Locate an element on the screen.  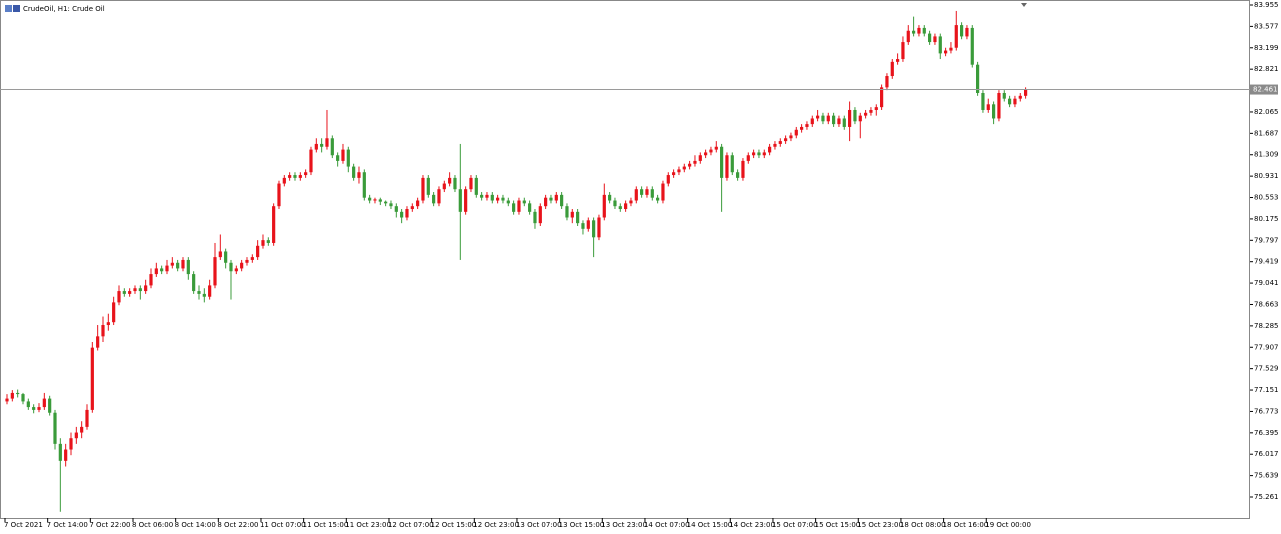
chart-title: CrudeOil, H1: Crude Oil is located at coordinates (64, 9).